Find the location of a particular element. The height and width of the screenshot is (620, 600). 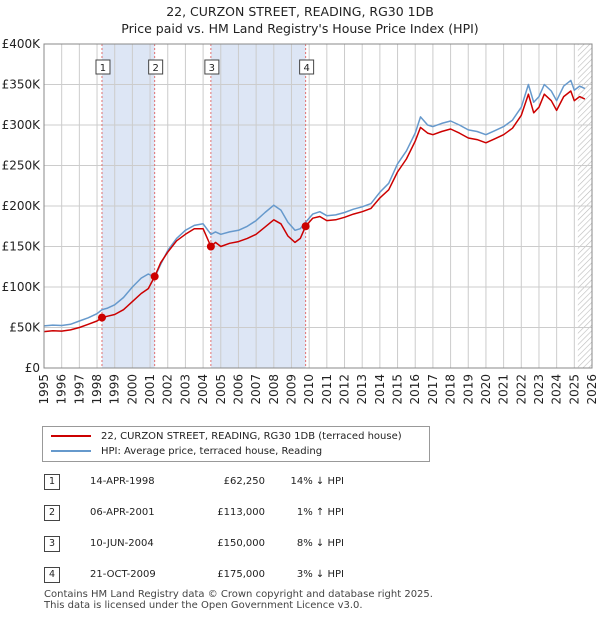

y-tick-label: £50K is located at coordinates (25, 328).